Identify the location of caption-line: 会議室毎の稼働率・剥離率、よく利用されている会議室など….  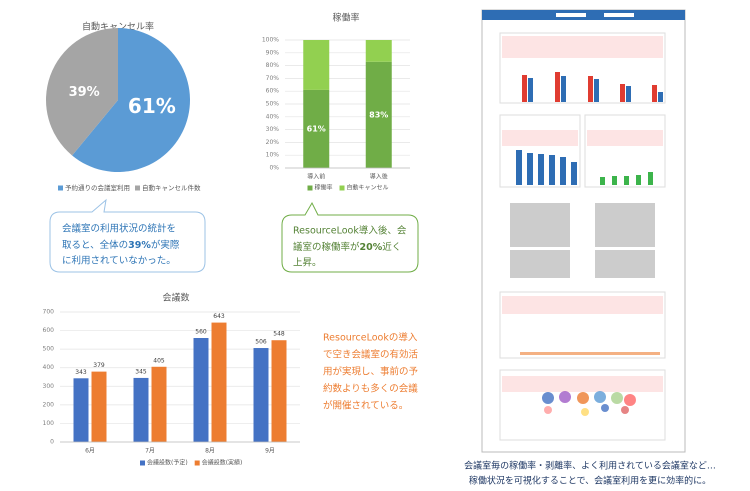
(590, 466).